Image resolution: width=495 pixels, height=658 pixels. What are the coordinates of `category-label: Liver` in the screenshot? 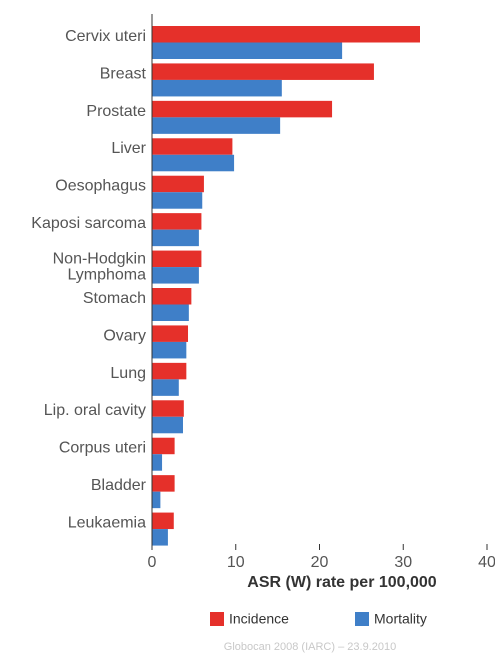 It's located at (128, 148).